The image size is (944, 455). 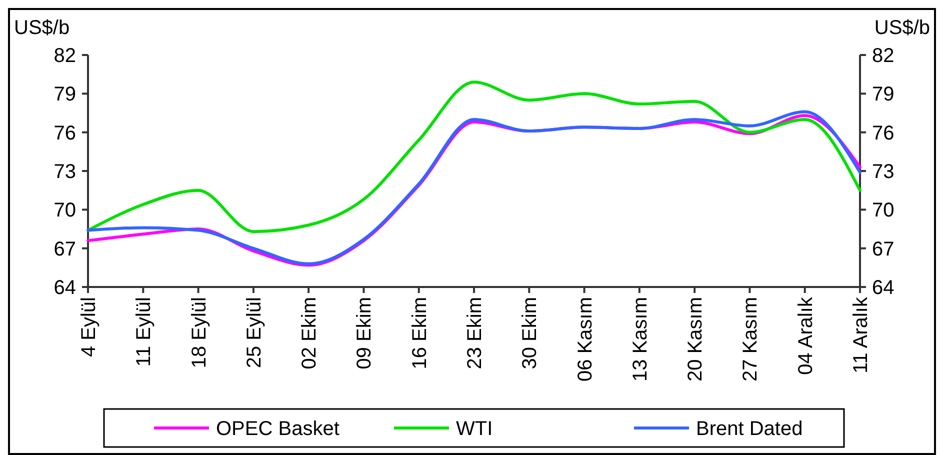 What do you see at coordinates (419, 333) in the screenshot?
I see `x-tick-label: 16 Ekim` at bounding box center [419, 333].